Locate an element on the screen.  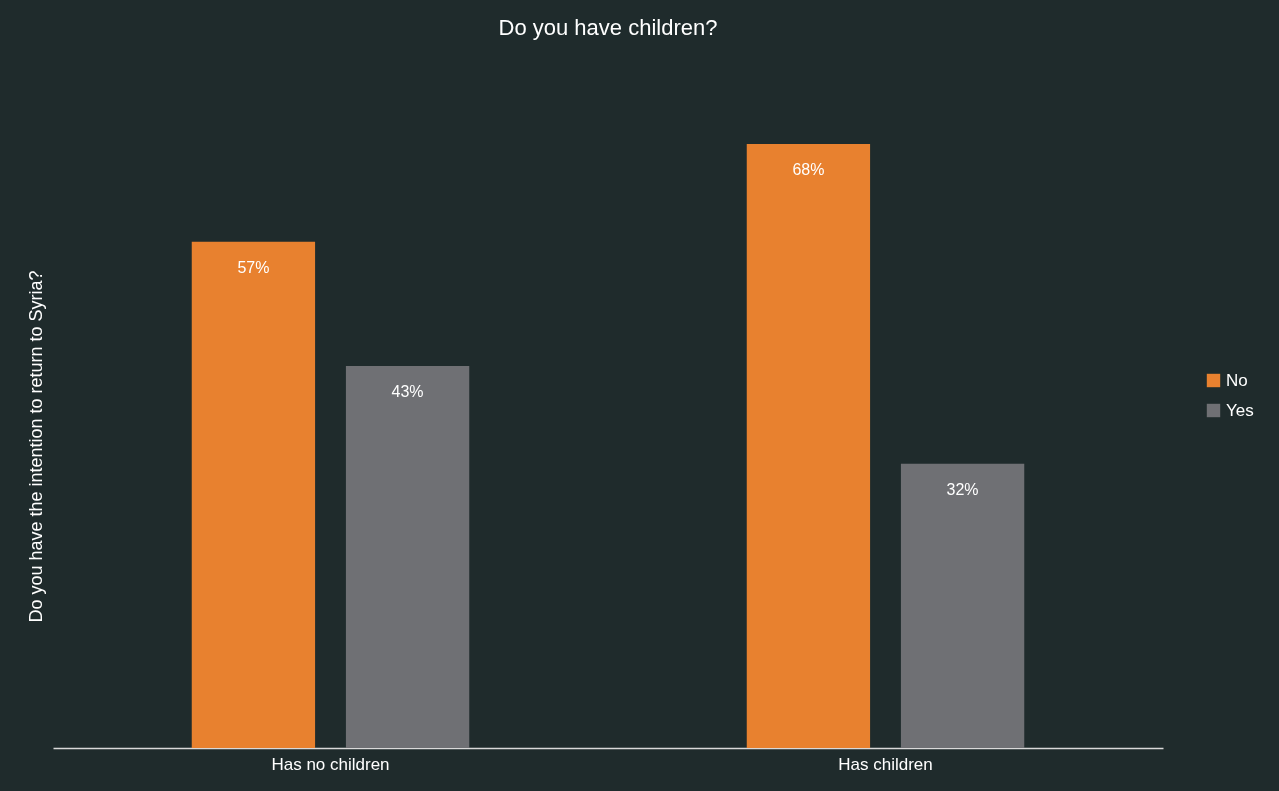
data-label: 32% is located at coordinates (962, 489).